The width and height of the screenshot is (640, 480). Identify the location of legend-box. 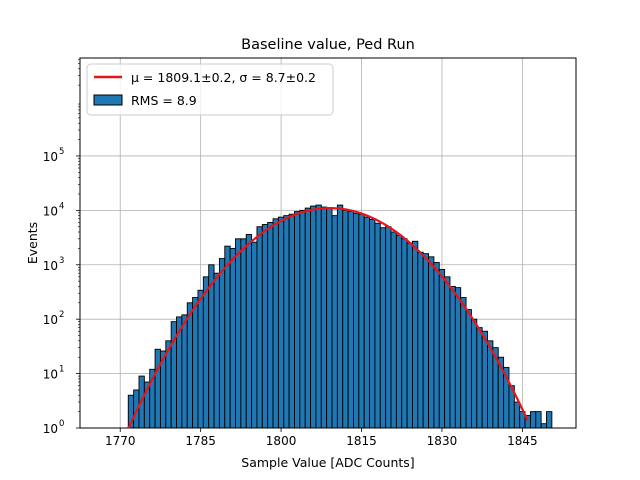
(210, 89).